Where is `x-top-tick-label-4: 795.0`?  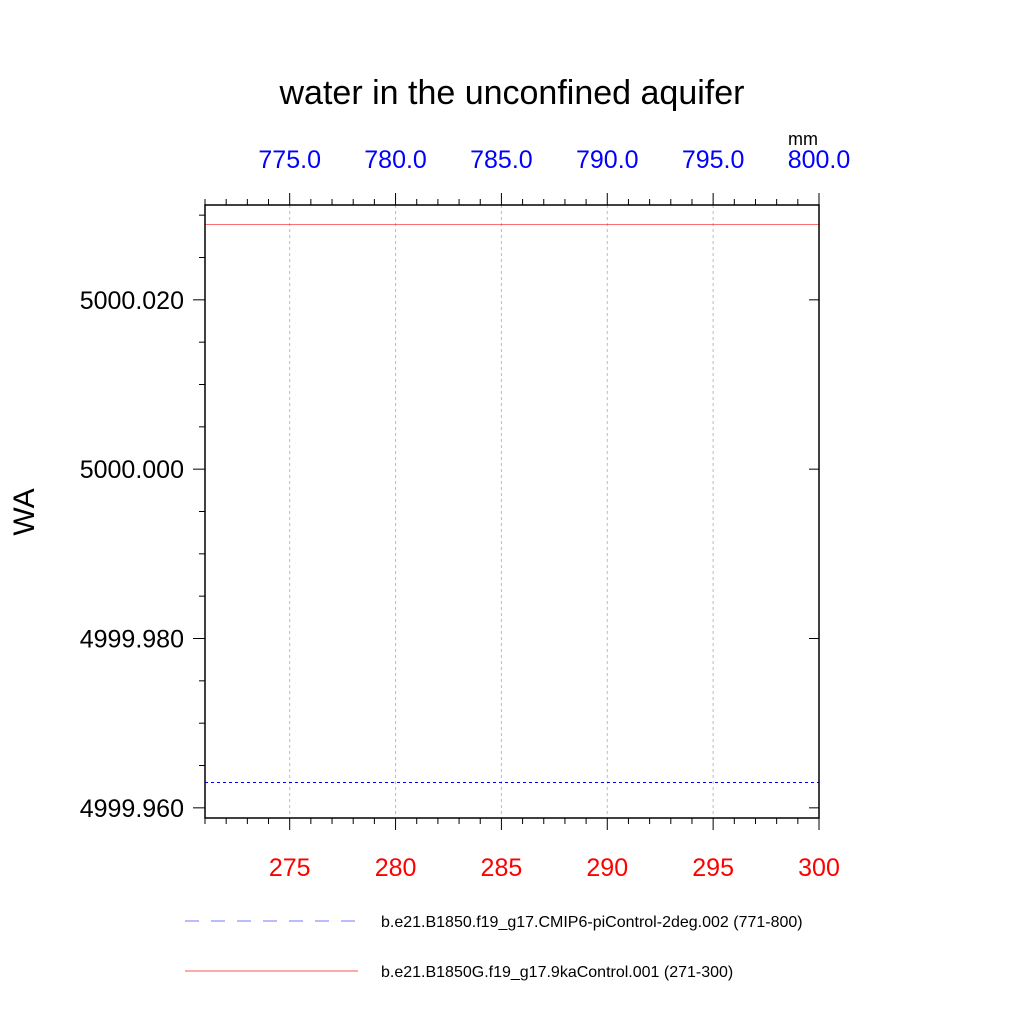 x-top-tick-label-4: 795.0 is located at coordinates (713, 160).